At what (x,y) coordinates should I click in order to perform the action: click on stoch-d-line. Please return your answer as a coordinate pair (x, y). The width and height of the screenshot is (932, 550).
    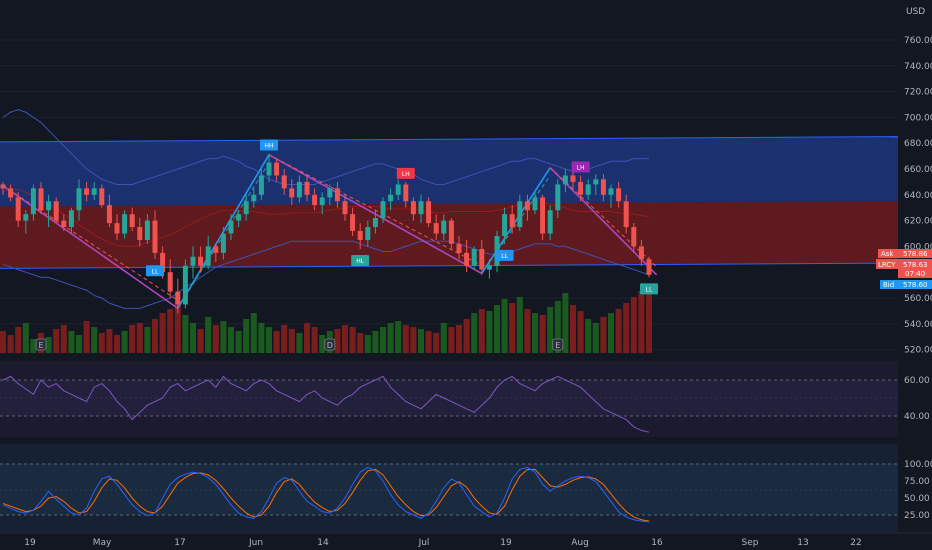
    Looking at the image, I should click on (326, 495).